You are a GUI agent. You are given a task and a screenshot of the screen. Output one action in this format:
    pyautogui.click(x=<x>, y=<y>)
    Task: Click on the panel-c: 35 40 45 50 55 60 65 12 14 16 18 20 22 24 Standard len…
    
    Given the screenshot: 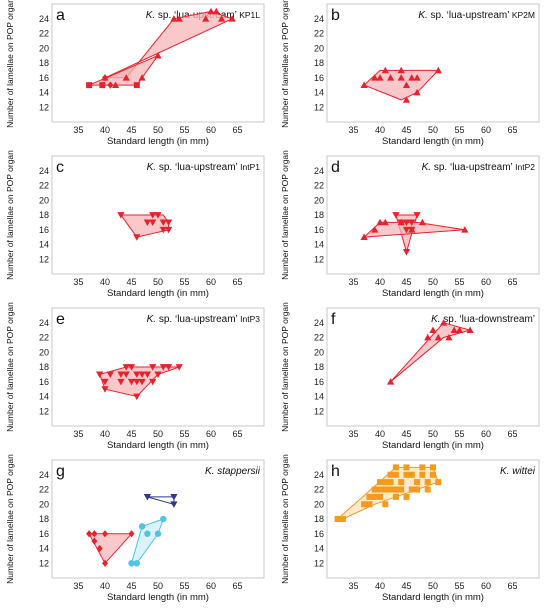 What is the action you would take?
    pyautogui.click(x=135, y=224)
    